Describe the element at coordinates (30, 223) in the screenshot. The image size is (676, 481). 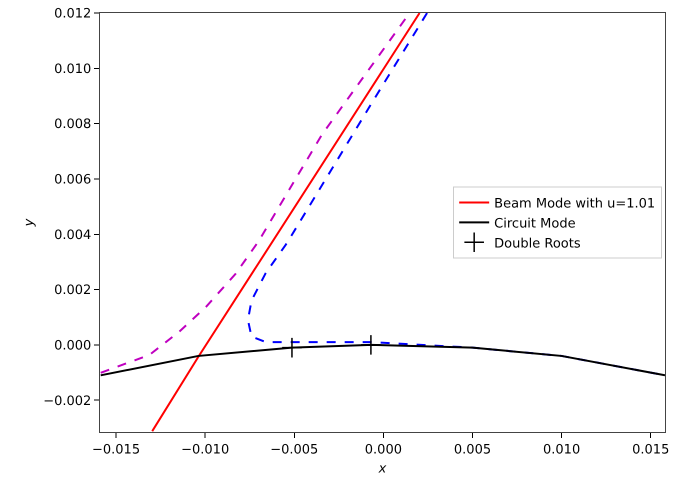
I see `y-axis-title: y` at that location.